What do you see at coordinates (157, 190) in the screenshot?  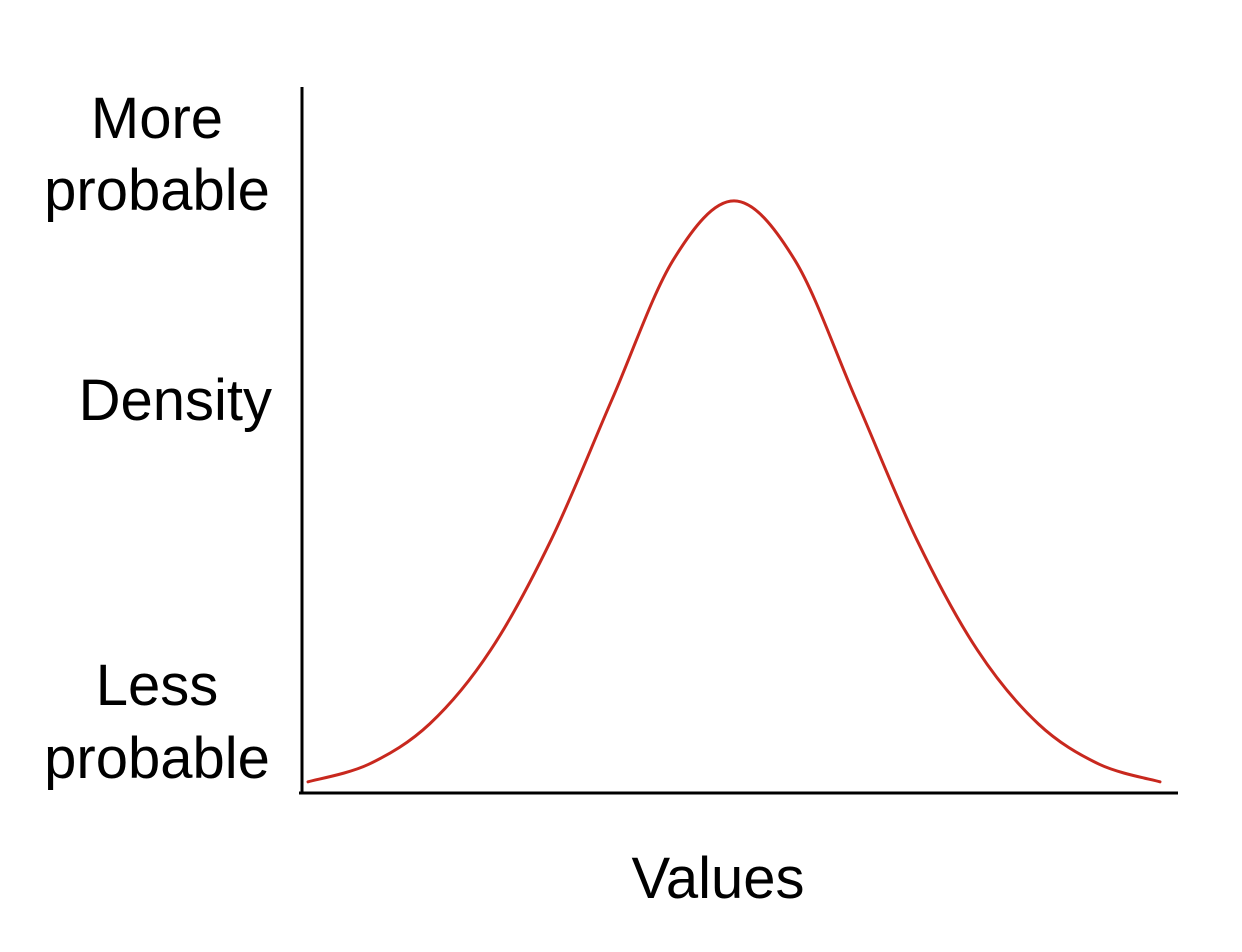 I see `y-label-probable-top: probable` at bounding box center [157, 190].